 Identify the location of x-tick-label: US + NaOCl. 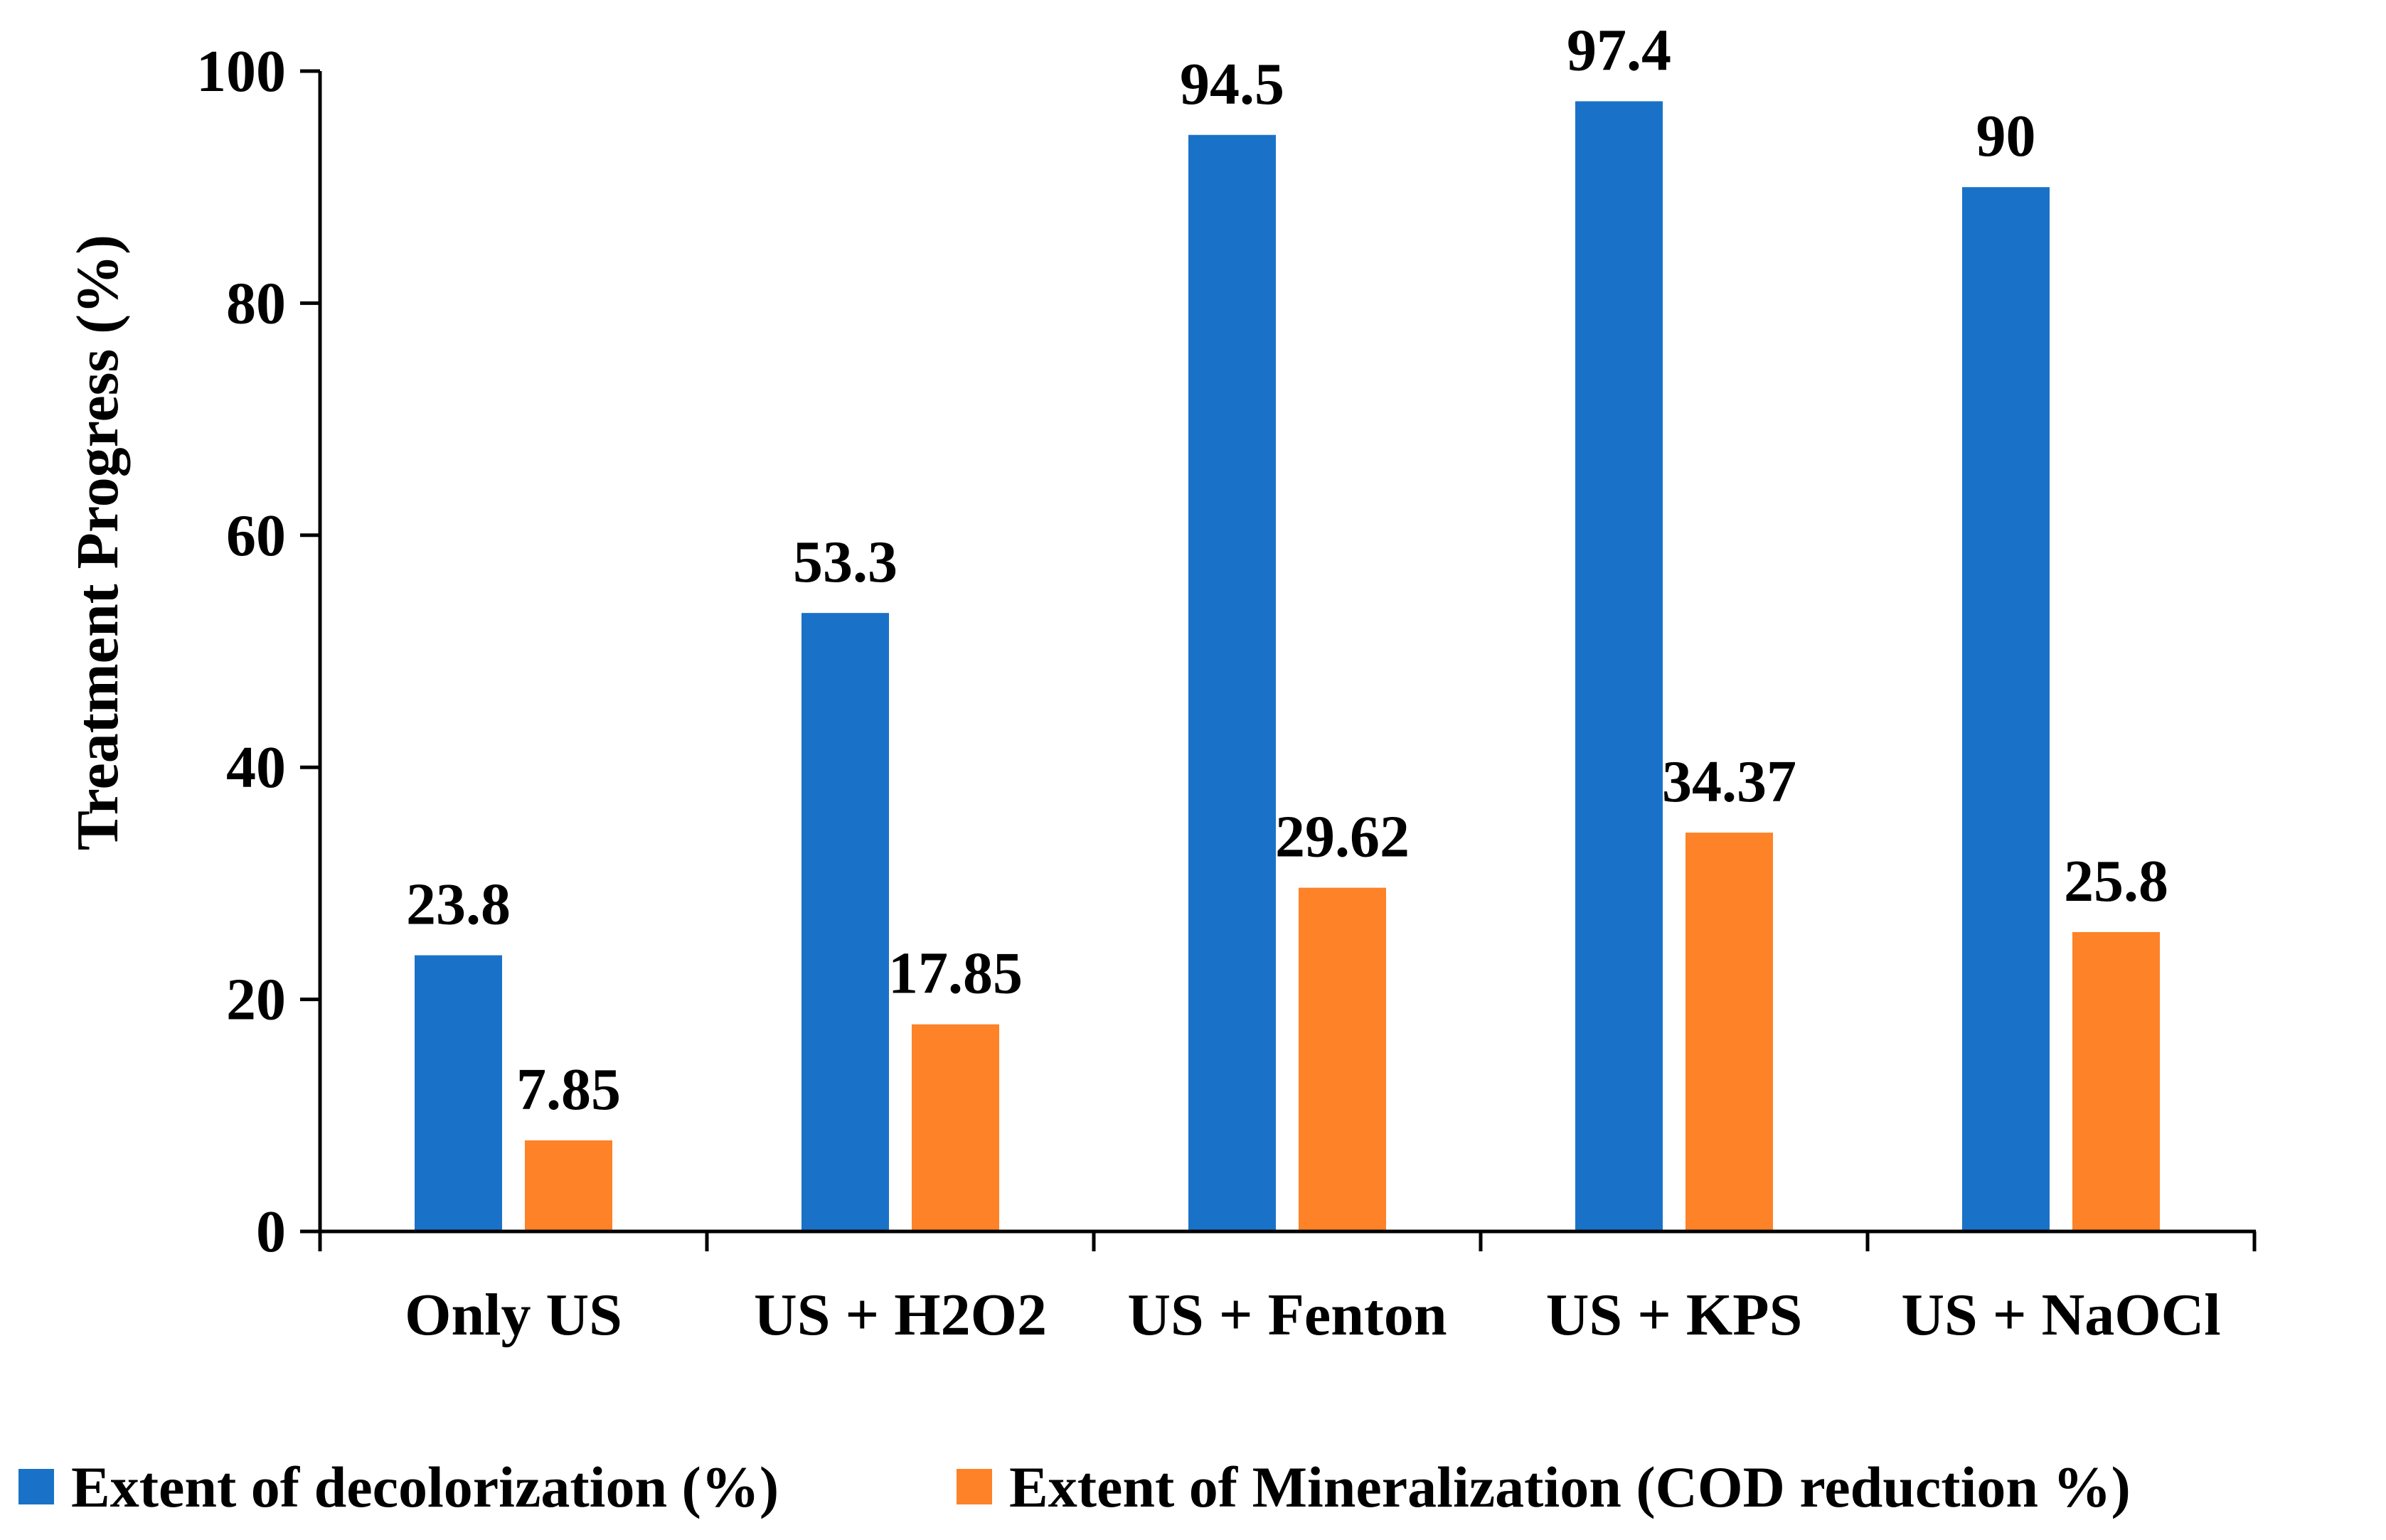
(2061, 1315).